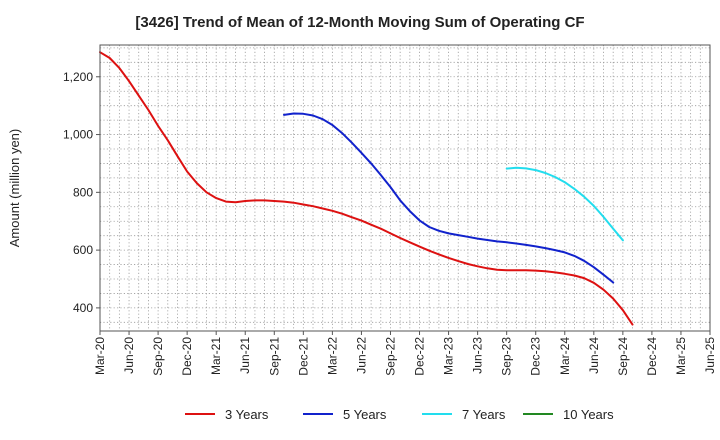 The height and width of the screenshot is (440, 720). What do you see at coordinates (652, 356) in the screenshot?
I see `x-tick-label: Dec-24` at bounding box center [652, 356].